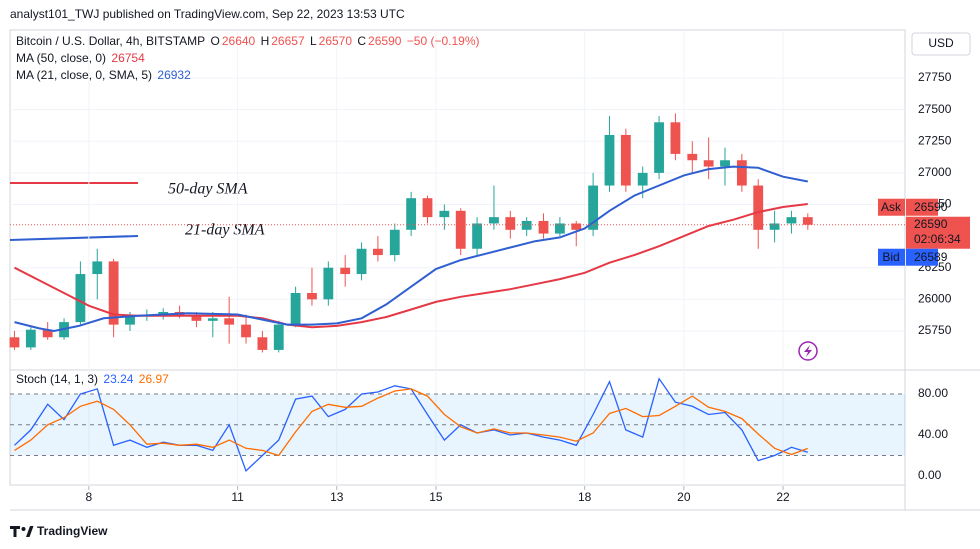 The height and width of the screenshot is (549, 980). What do you see at coordinates (238, 41) in the screenshot?
I see `ohlc-value: 26640` at bounding box center [238, 41].